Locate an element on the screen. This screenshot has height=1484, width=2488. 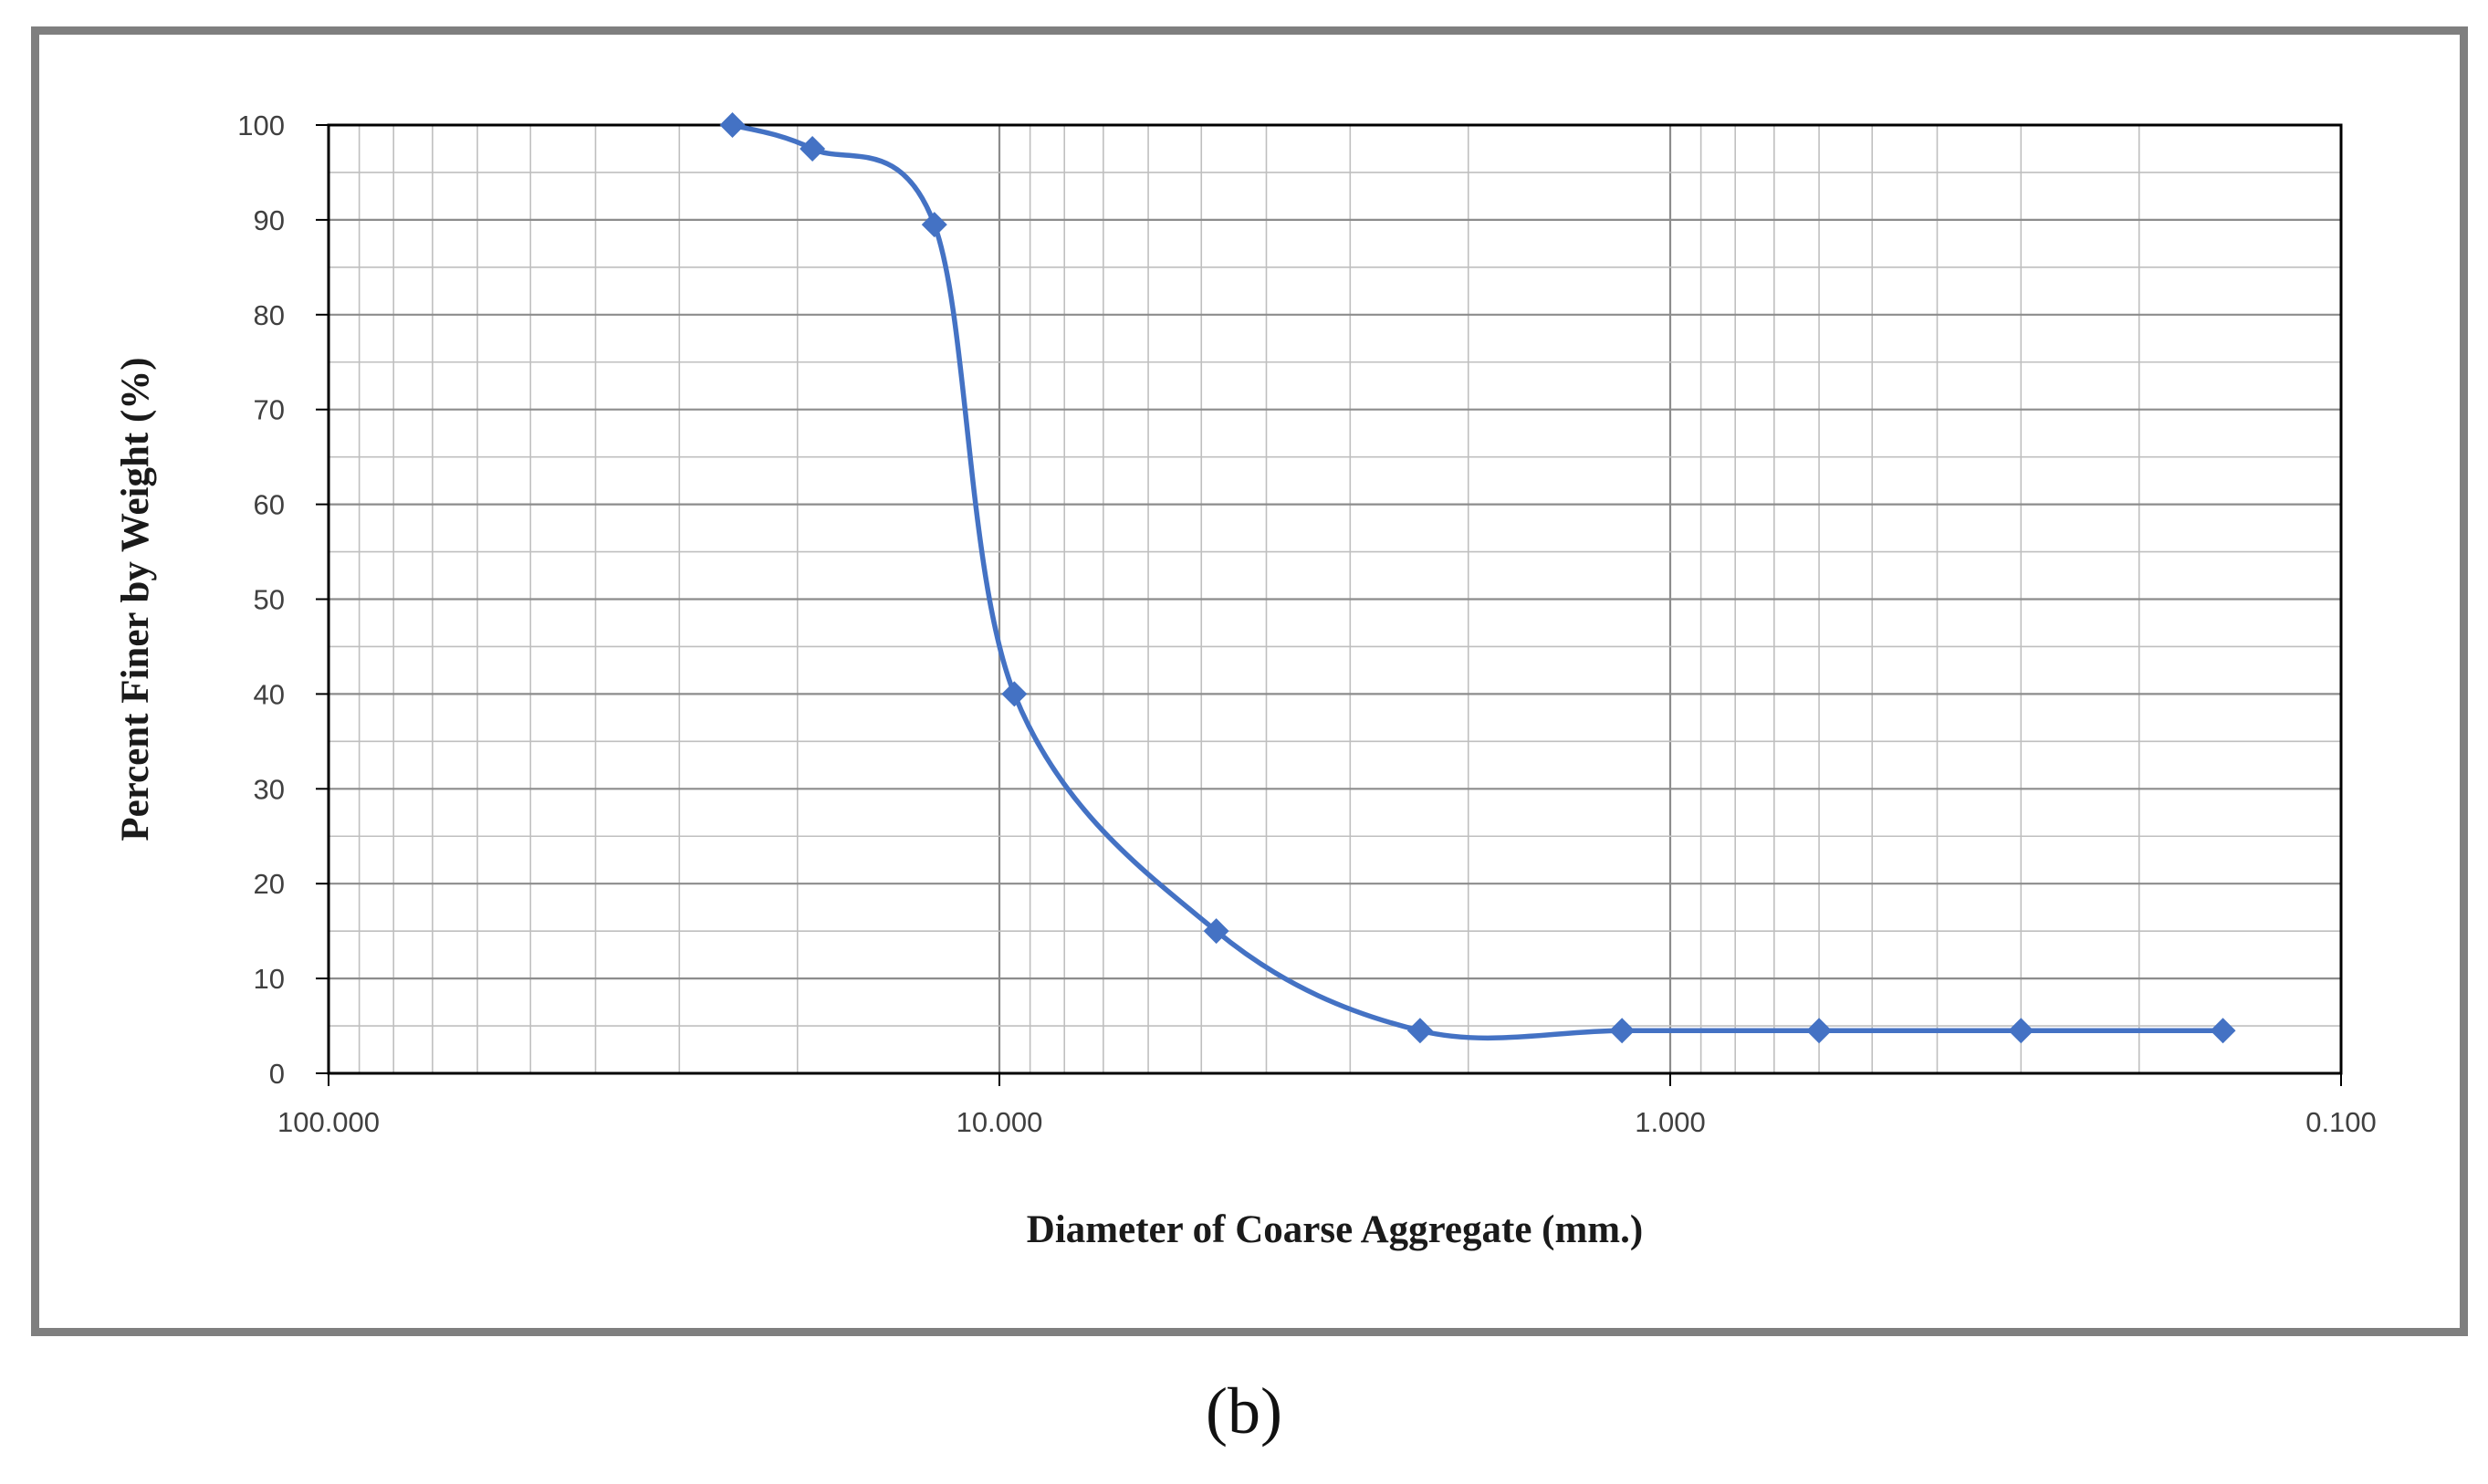
y-tick-label: 10 is located at coordinates (269, 979).